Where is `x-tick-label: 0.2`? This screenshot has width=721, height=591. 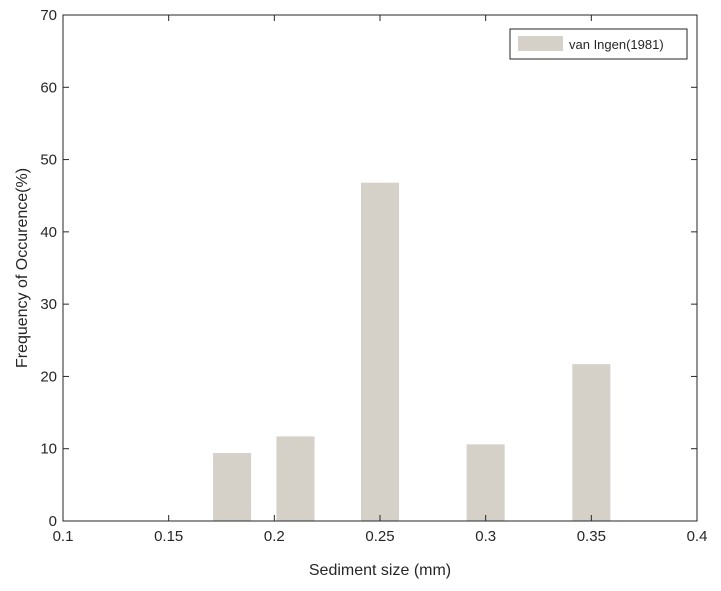
x-tick-label: 0.2 is located at coordinates (274, 536).